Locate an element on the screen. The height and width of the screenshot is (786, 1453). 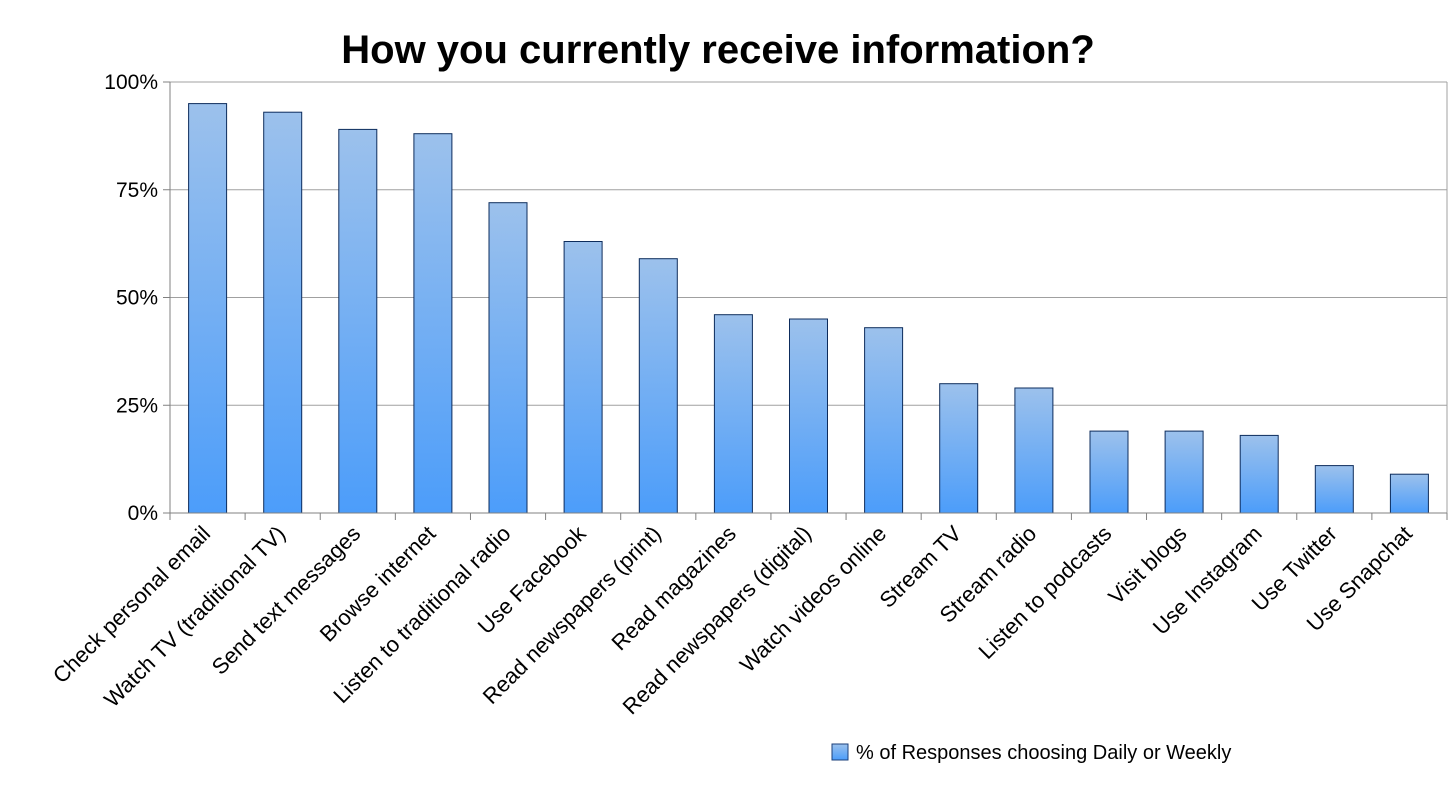
y-tick-label: 0% is located at coordinates (143, 513).